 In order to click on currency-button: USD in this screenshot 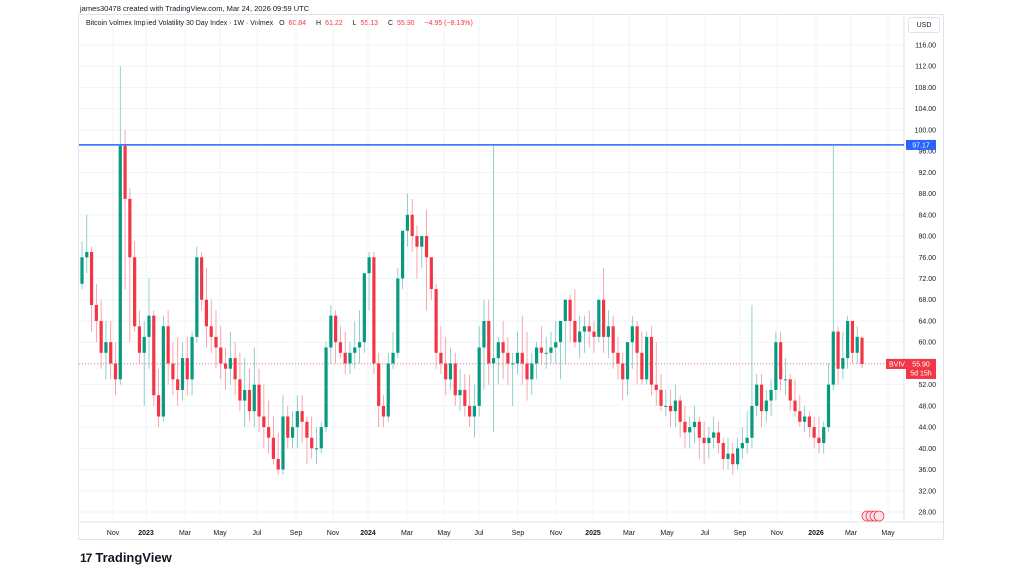, I will do `click(924, 25)`.